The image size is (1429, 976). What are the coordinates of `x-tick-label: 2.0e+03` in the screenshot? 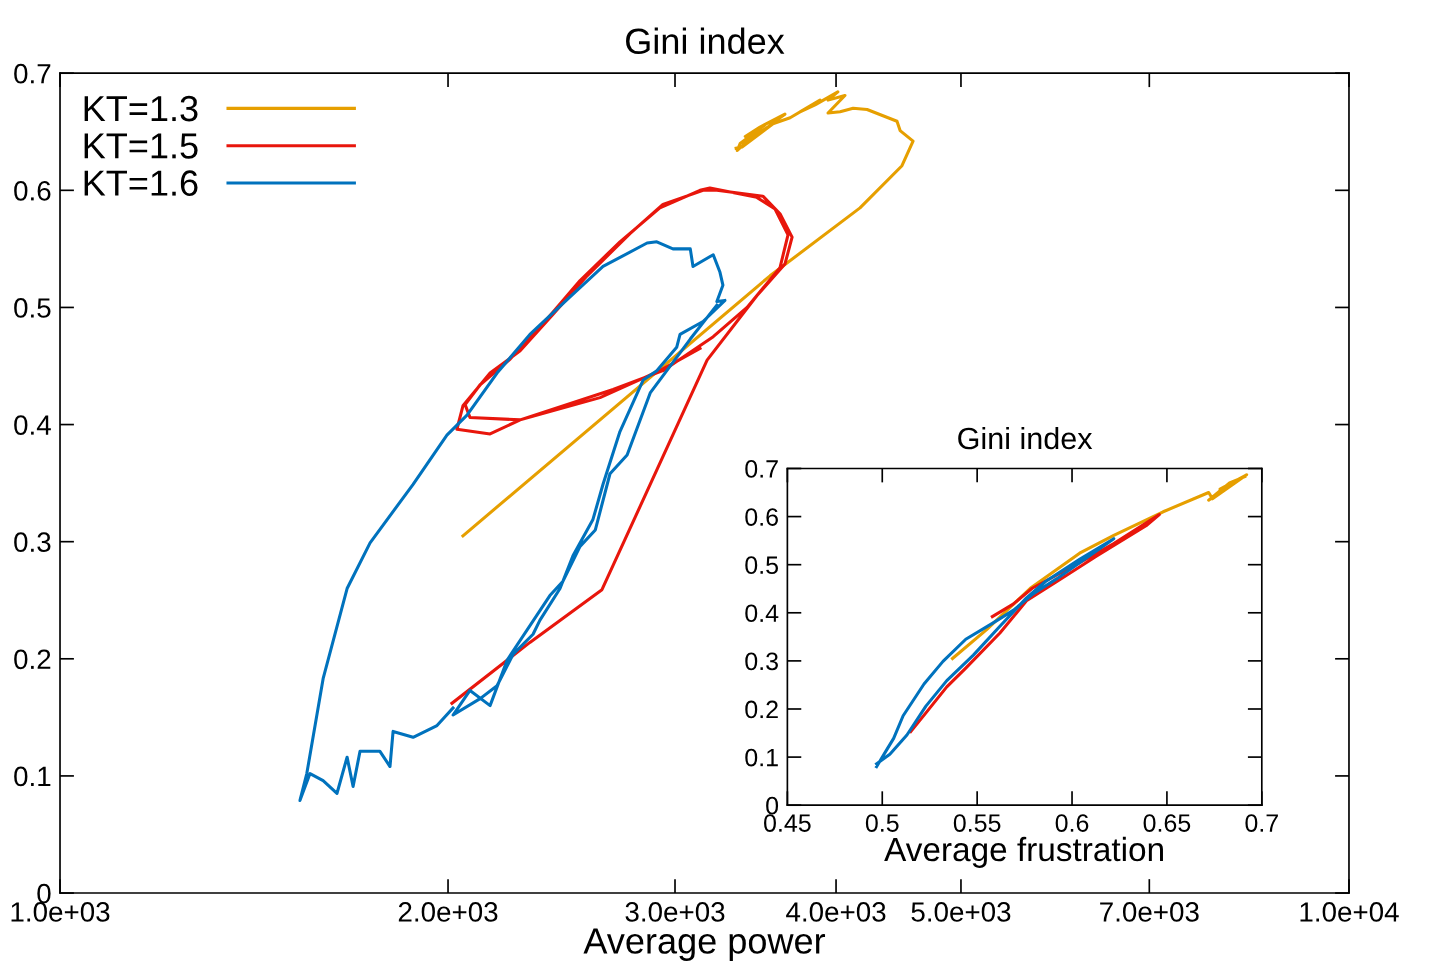 It's located at (448, 912).